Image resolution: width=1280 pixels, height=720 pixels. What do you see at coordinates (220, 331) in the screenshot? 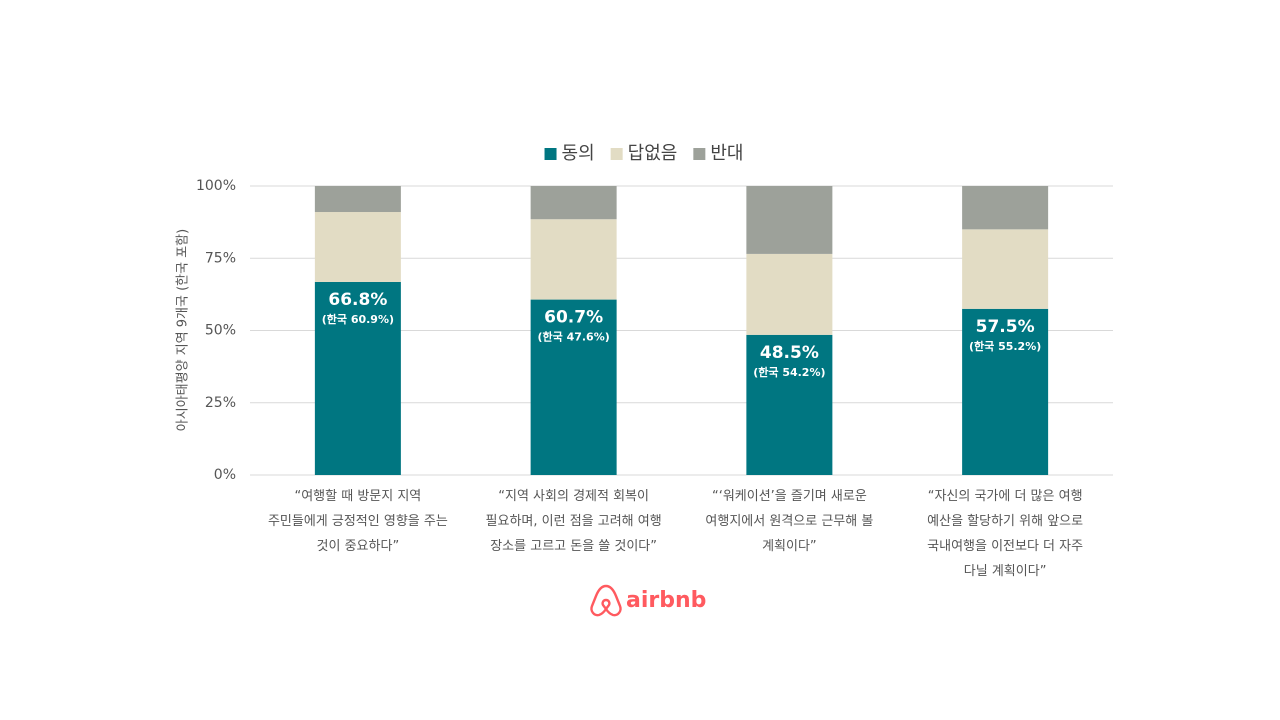
I see `y-tick-label: 50%` at bounding box center [220, 331].